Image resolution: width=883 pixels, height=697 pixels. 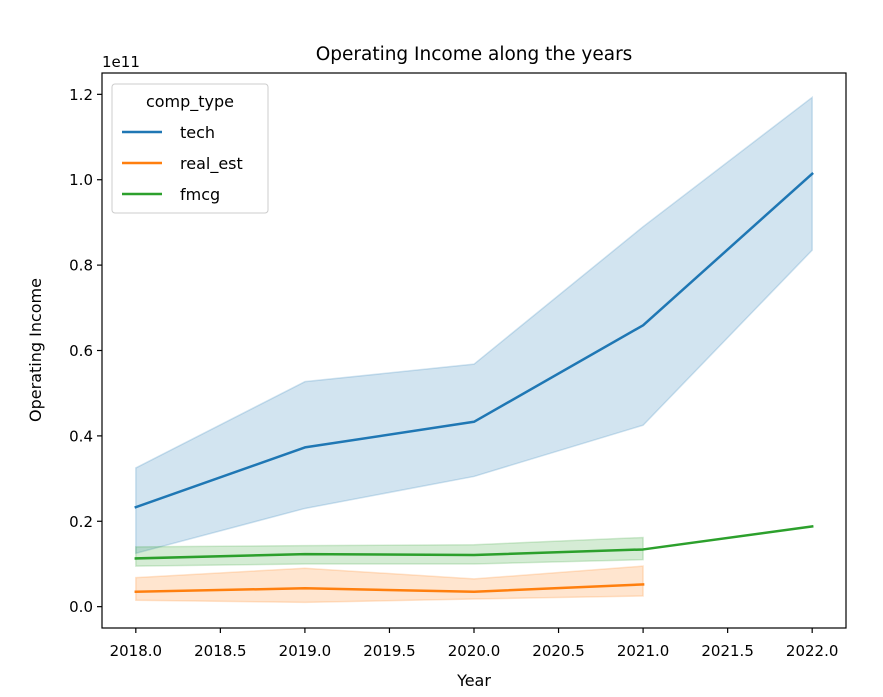 I want to click on x-tick-label: 2018.0, so click(x=136, y=651).